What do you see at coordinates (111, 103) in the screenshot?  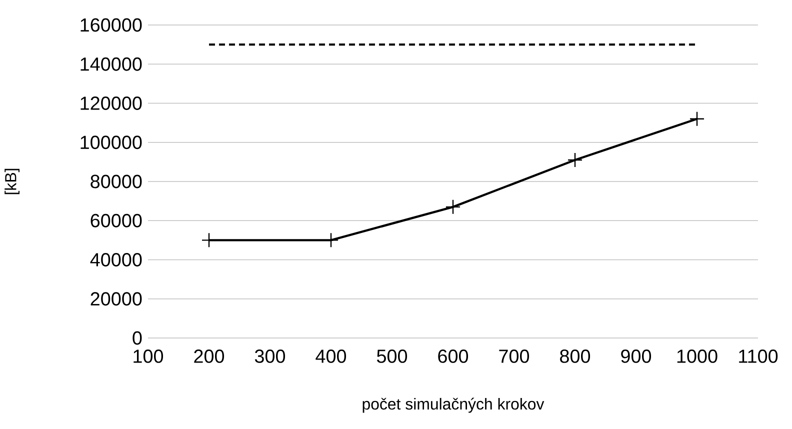 I see `y-tick-label: 120000` at bounding box center [111, 103].